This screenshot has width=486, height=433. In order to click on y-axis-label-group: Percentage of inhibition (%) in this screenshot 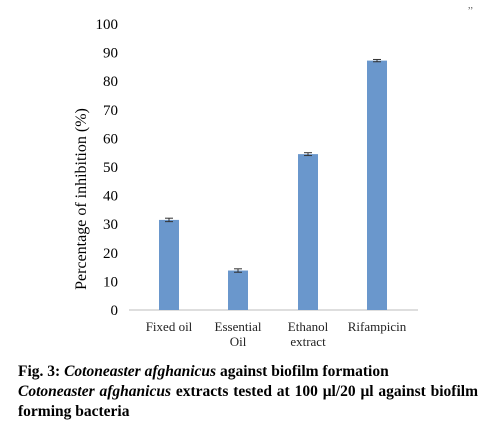, I will do `click(81, 199)`.